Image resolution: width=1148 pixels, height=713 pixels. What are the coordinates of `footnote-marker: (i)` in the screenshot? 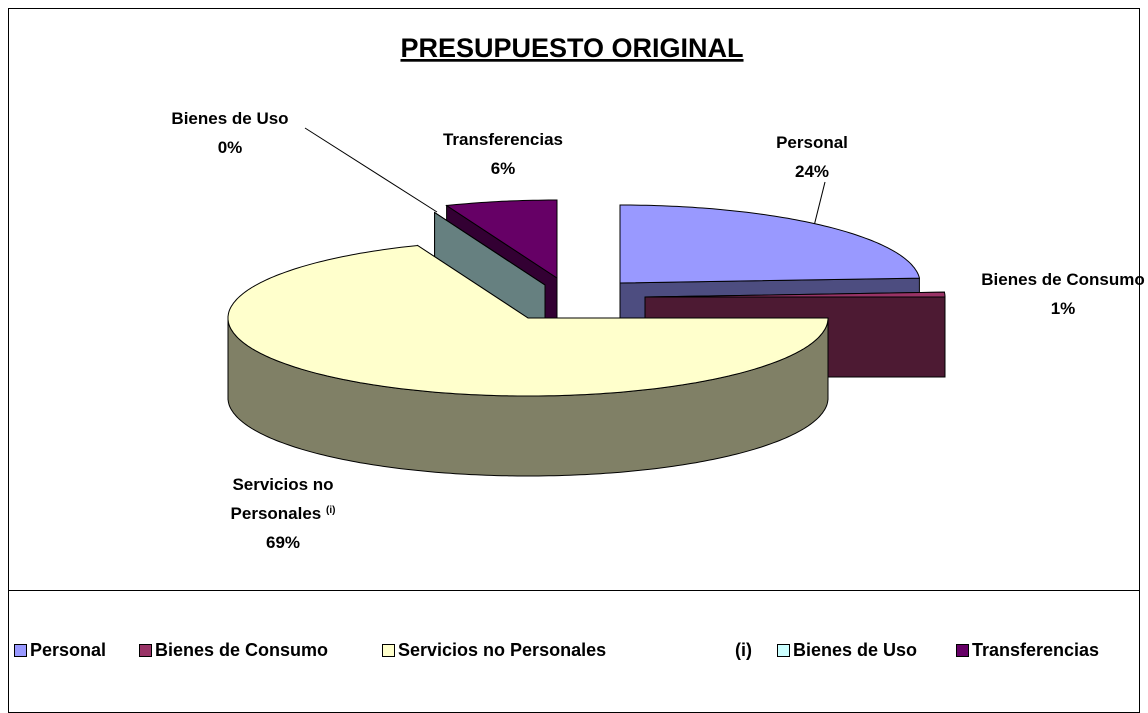 It's located at (331, 510).